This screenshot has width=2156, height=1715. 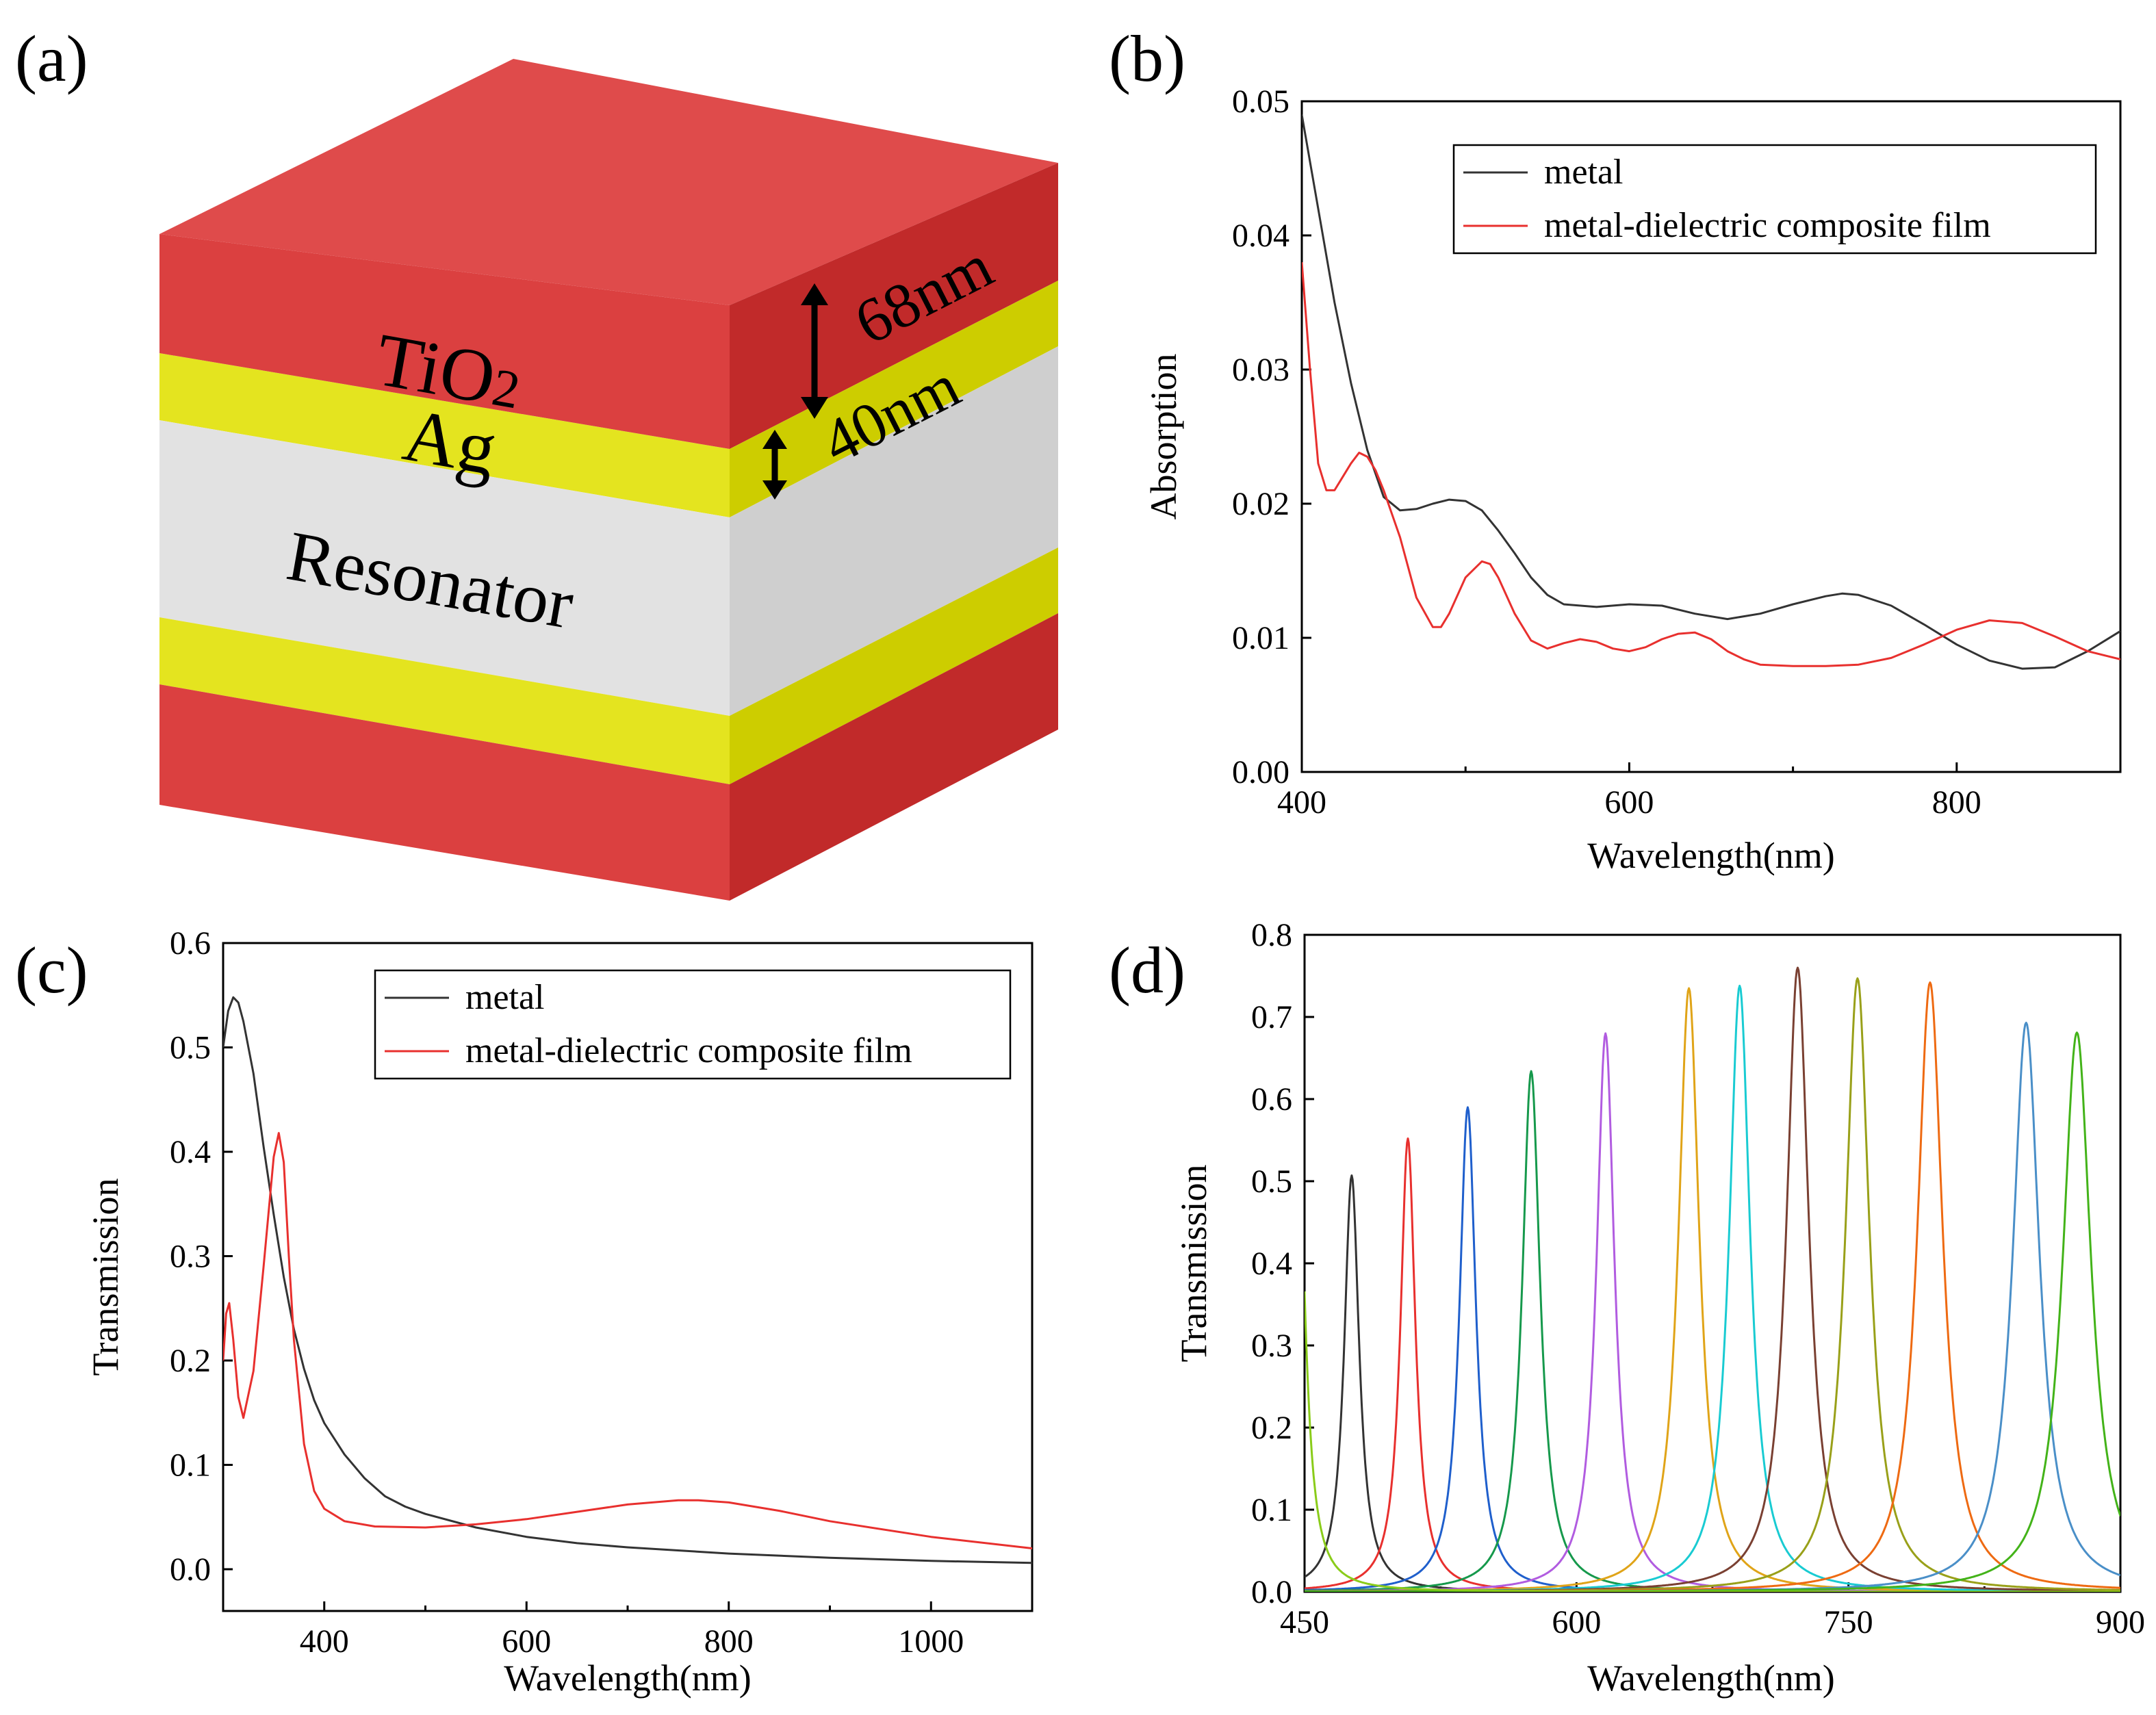 What do you see at coordinates (1304, 1622) in the screenshot?
I see `x-tick-label: 450` at bounding box center [1304, 1622].